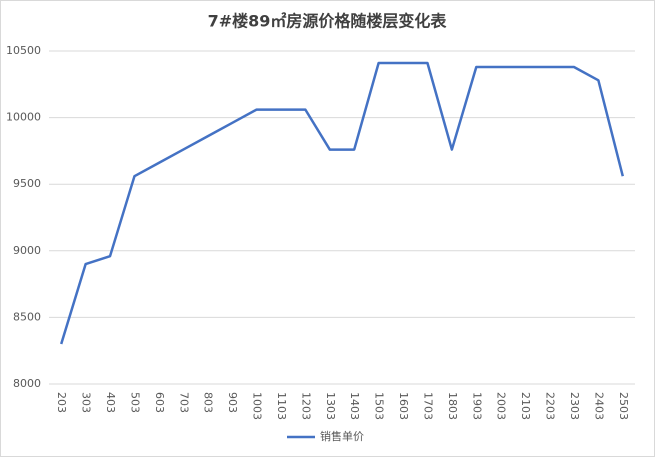 The height and width of the screenshot is (457, 655). What do you see at coordinates (232, 402) in the screenshot?
I see `x-tick-label: 903` at bounding box center [232, 402].